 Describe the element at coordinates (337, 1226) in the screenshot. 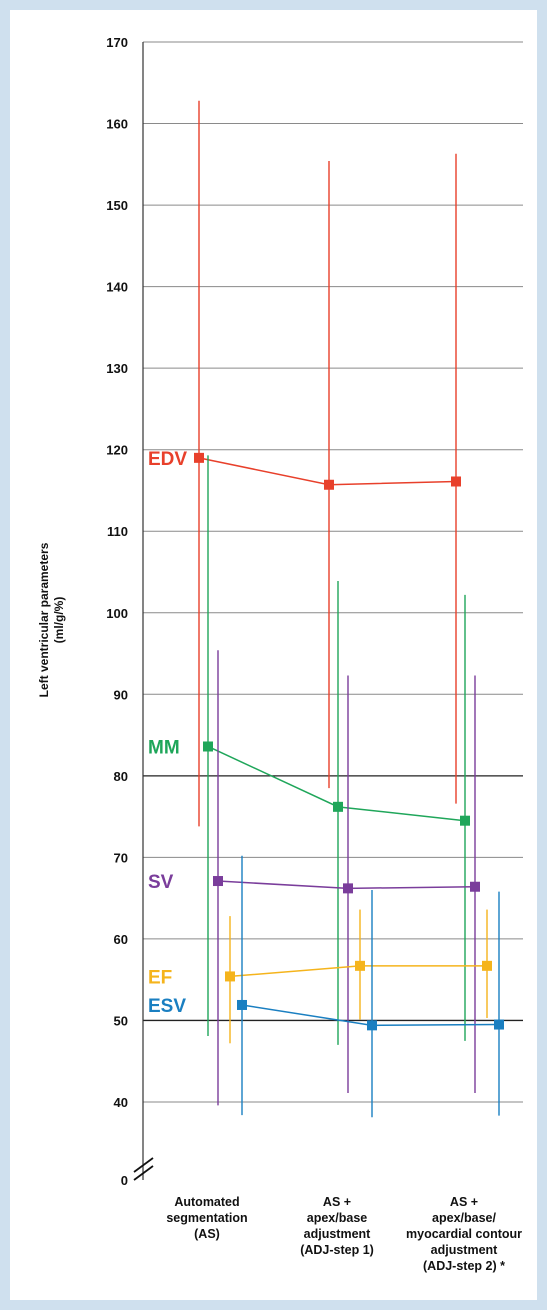

I see `x-tick-label: AS + apex/base adjustment (ADJ-step 1)` at that location.